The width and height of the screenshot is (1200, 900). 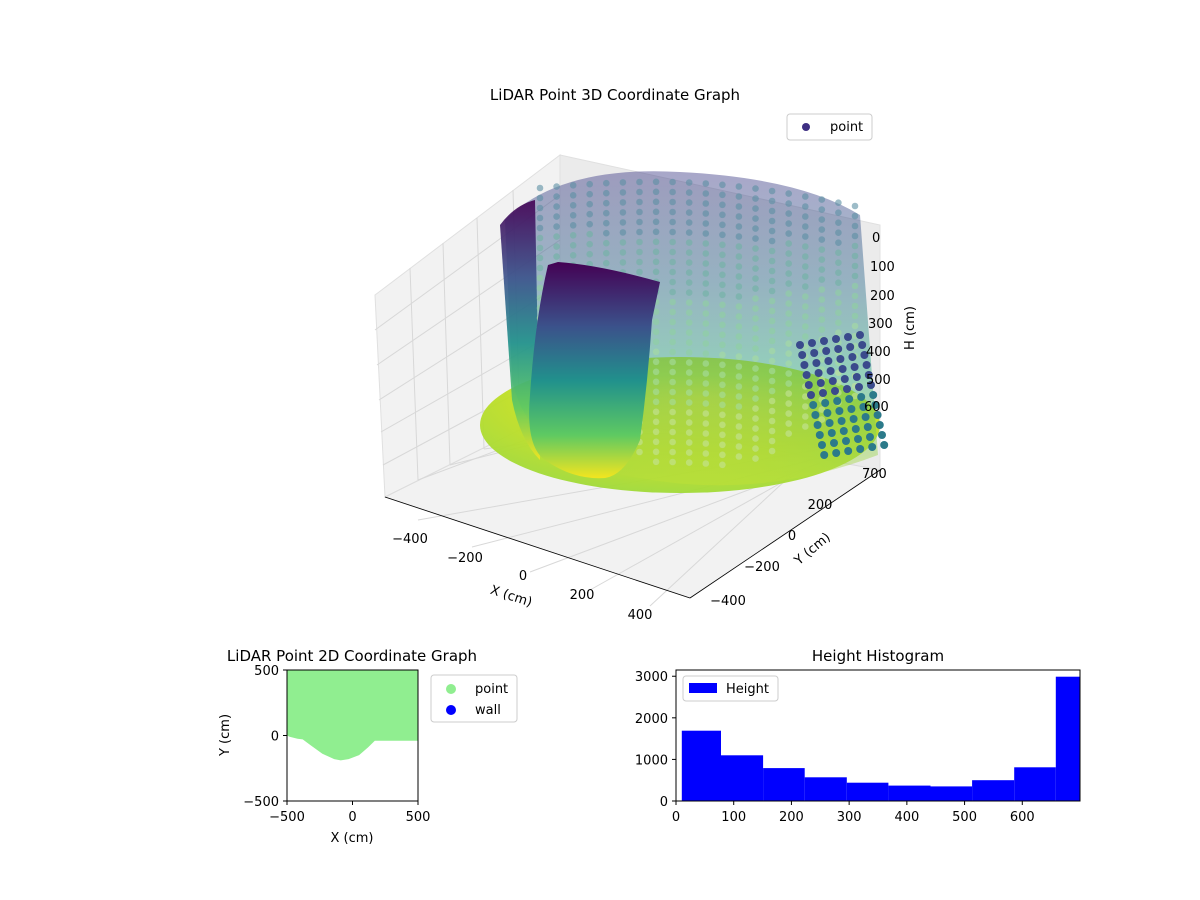 I want to click on x-tick-label: 600, so click(x=1022, y=817).